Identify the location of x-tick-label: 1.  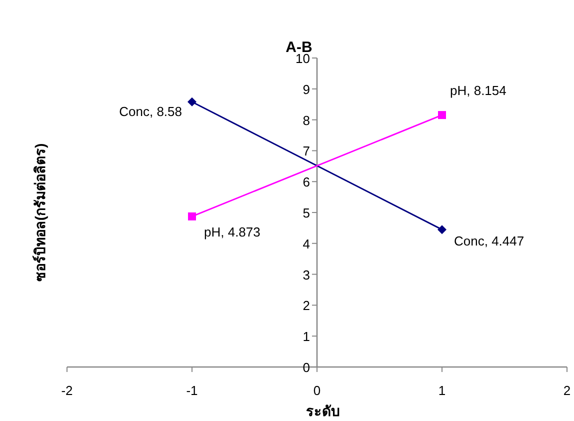
(442, 390).